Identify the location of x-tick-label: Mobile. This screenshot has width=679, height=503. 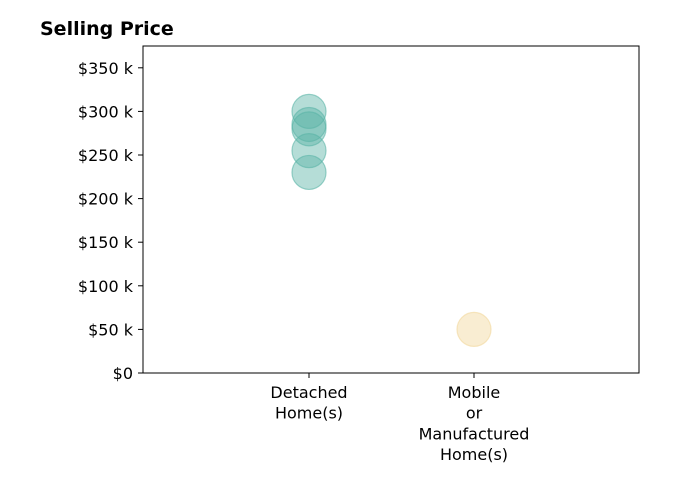
(474, 392).